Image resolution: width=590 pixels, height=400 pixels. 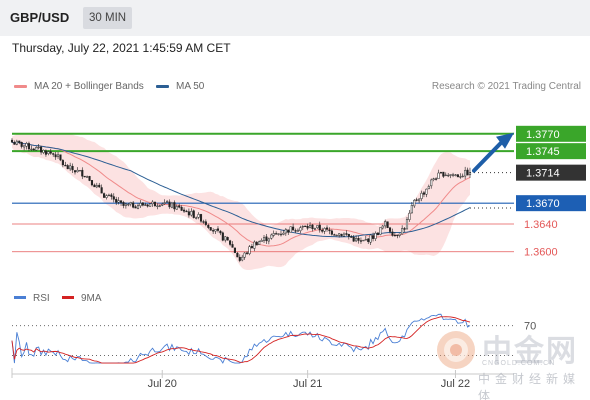 What do you see at coordinates (541, 225) in the screenshot?
I see `support-label: 1.3640` at bounding box center [541, 225].